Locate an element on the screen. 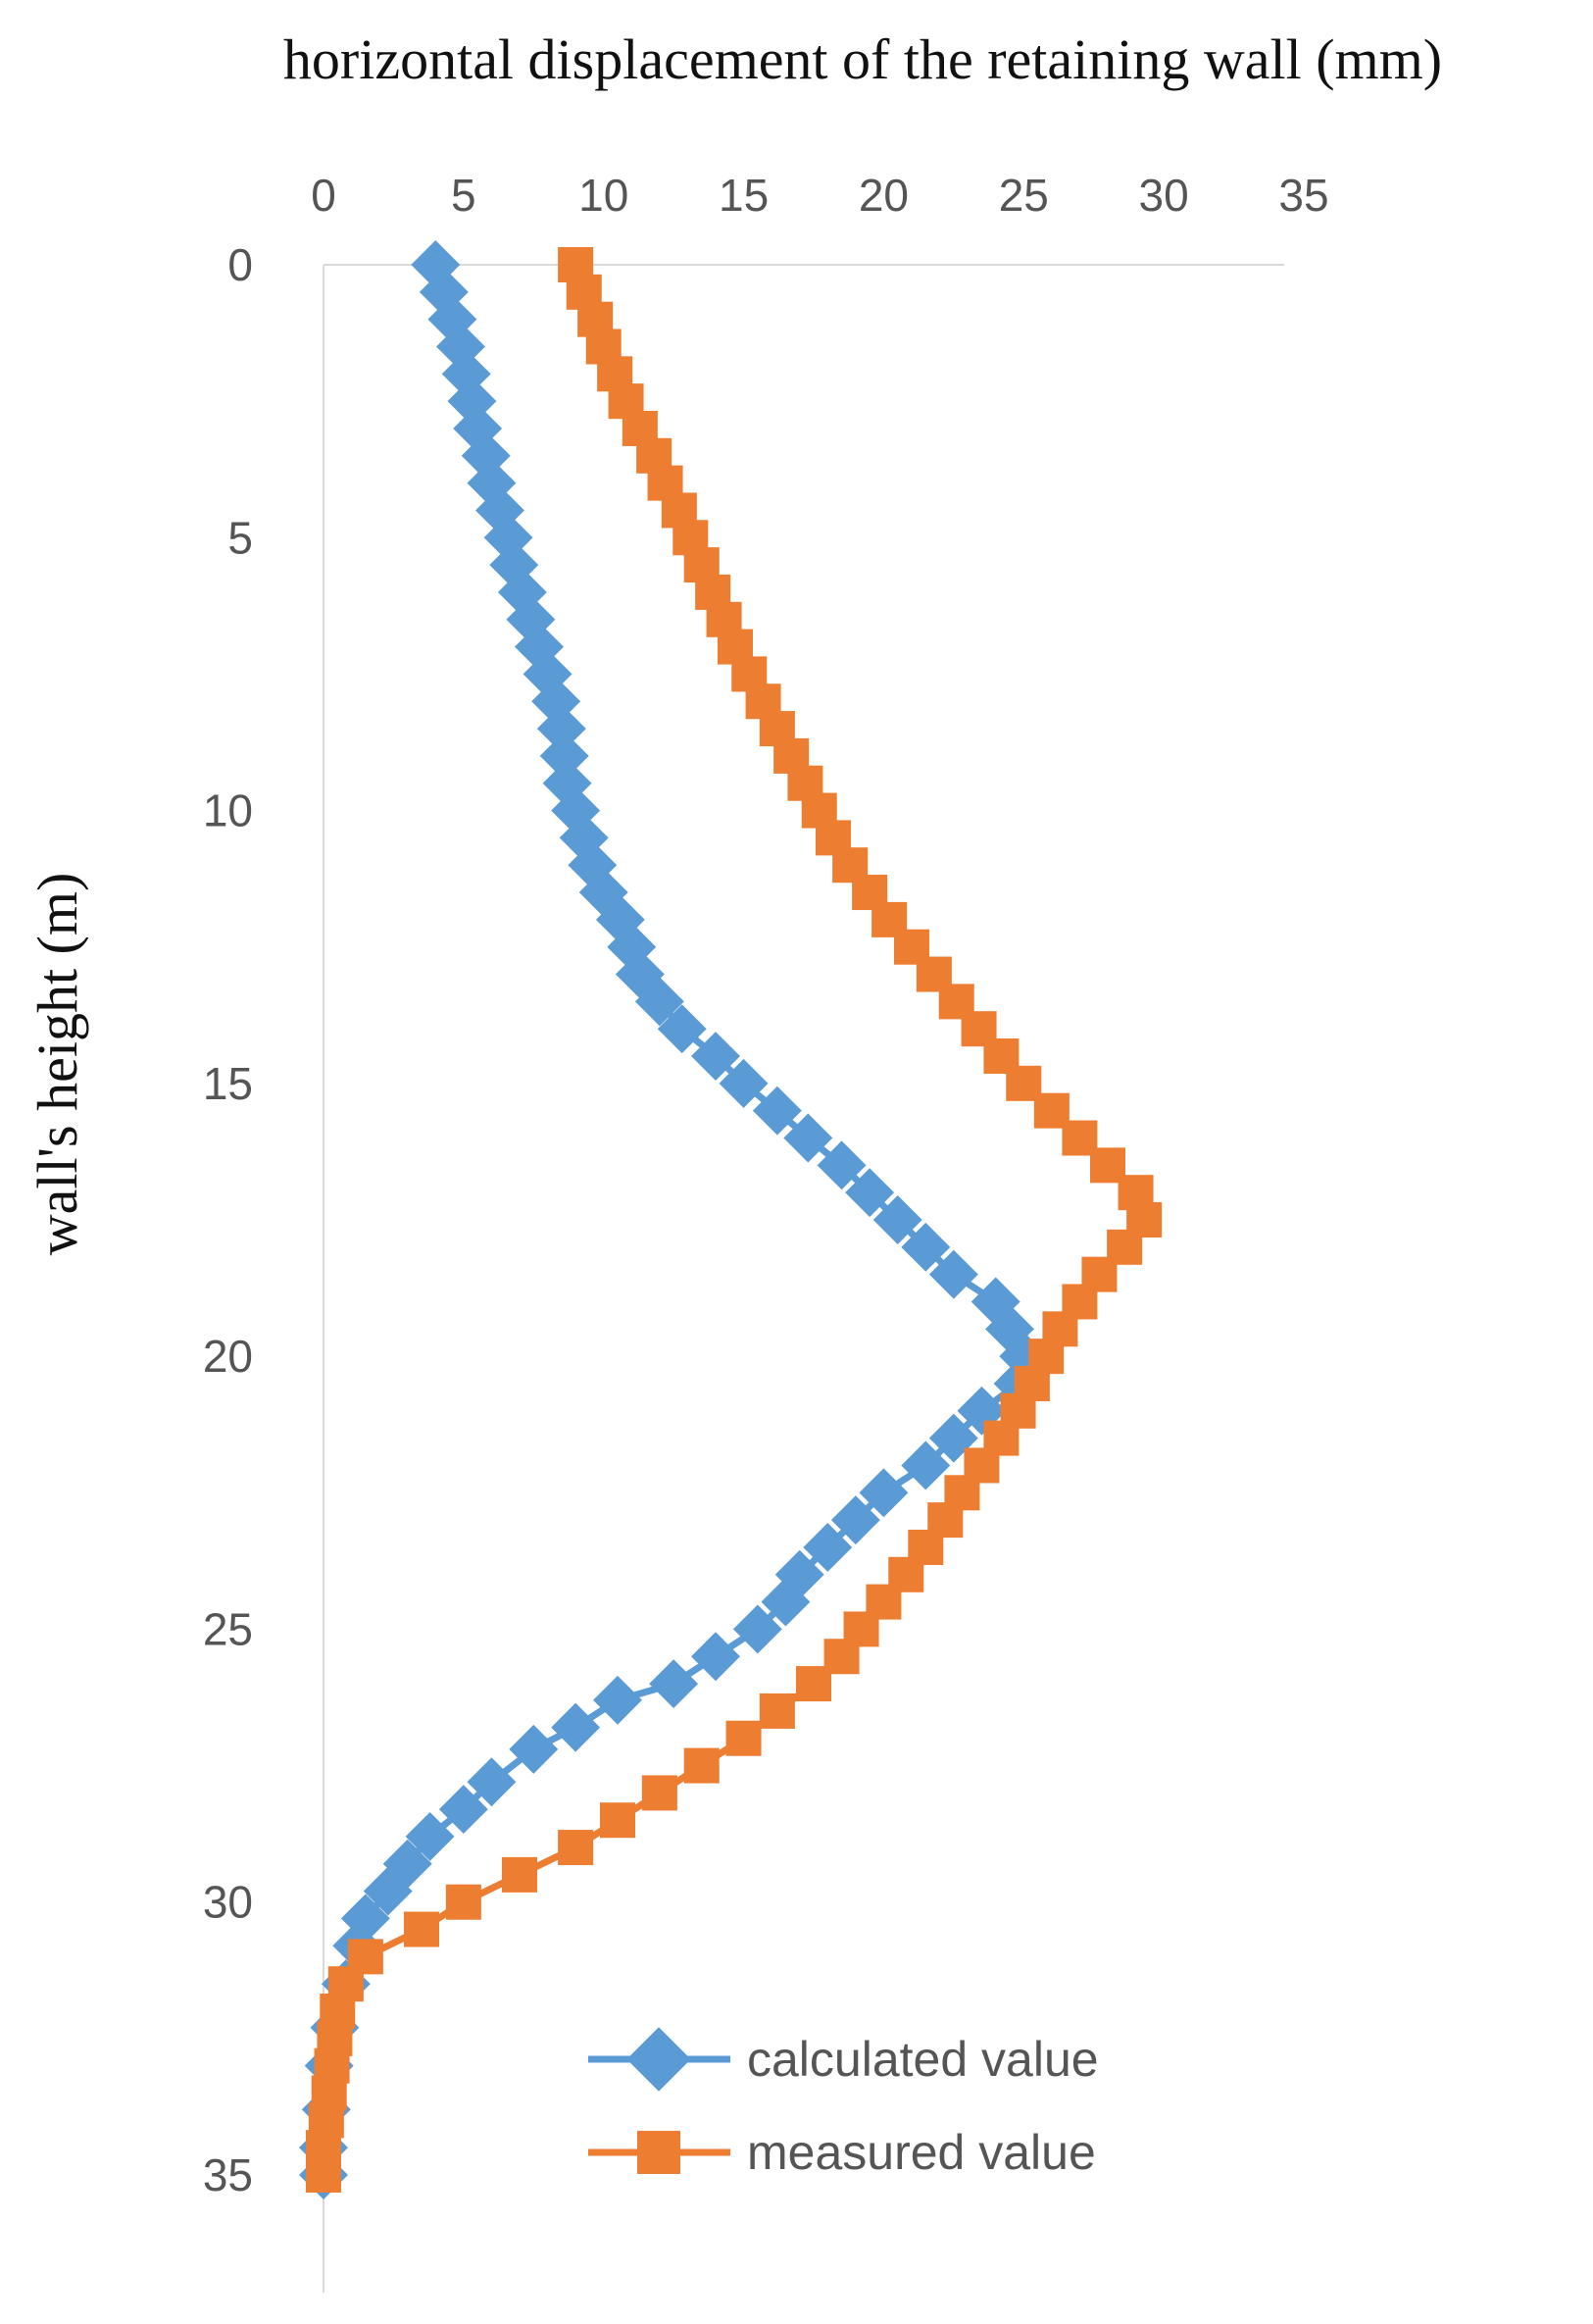 The height and width of the screenshot is (2324, 1593). y-tick-label: 15 is located at coordinates (228, 1083).